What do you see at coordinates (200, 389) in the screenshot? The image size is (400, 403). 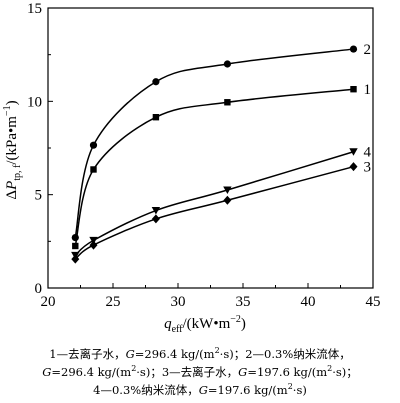 I see `caption-line-3: 4—0.3%纳米流体，G=197.6 kg/(m2·s)` at bounding box center [200, 389].